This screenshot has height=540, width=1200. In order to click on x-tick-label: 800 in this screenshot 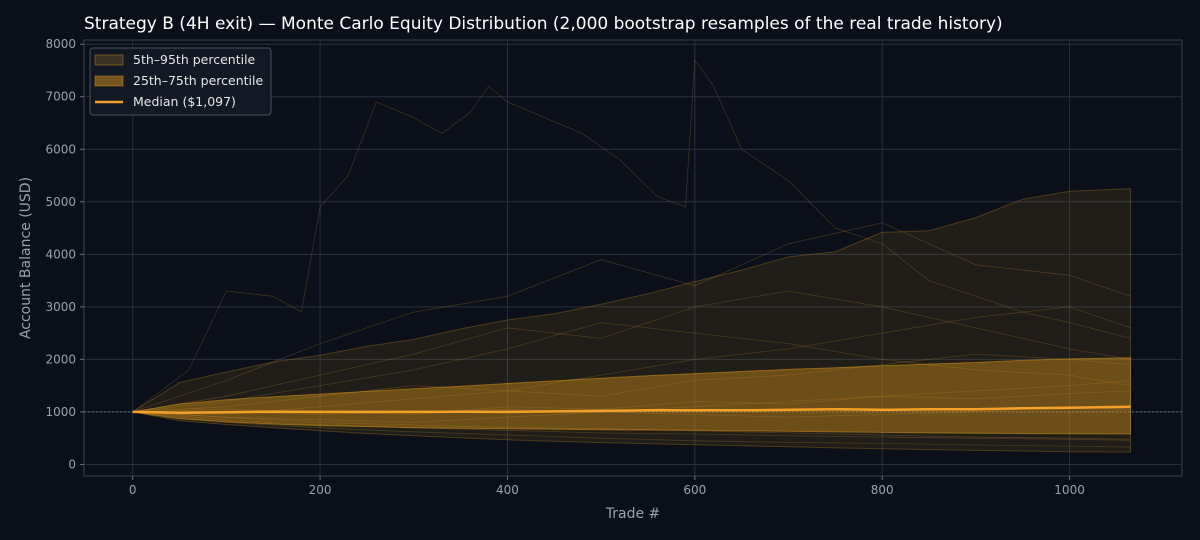, I will do `click(882, 490)`.